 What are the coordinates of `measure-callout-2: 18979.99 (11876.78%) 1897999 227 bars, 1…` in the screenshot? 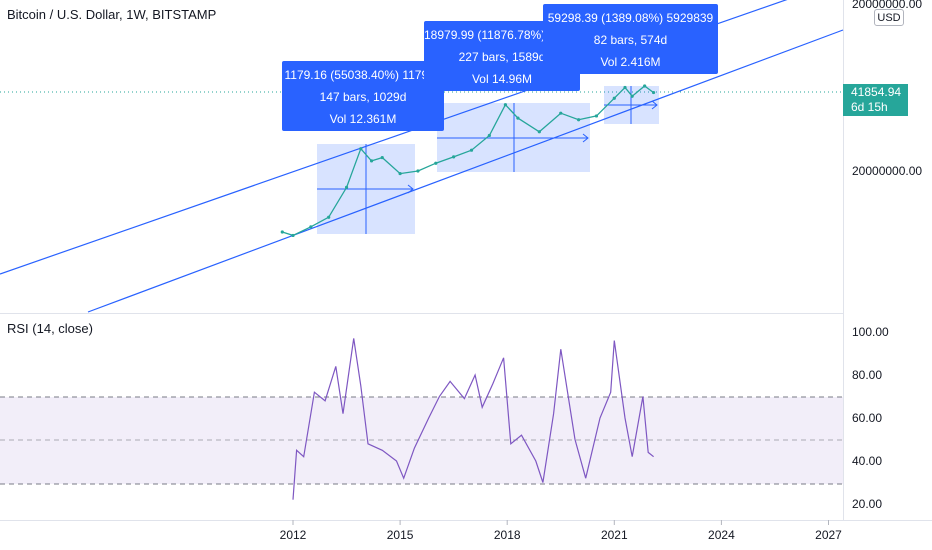 It's located at (502, 56).